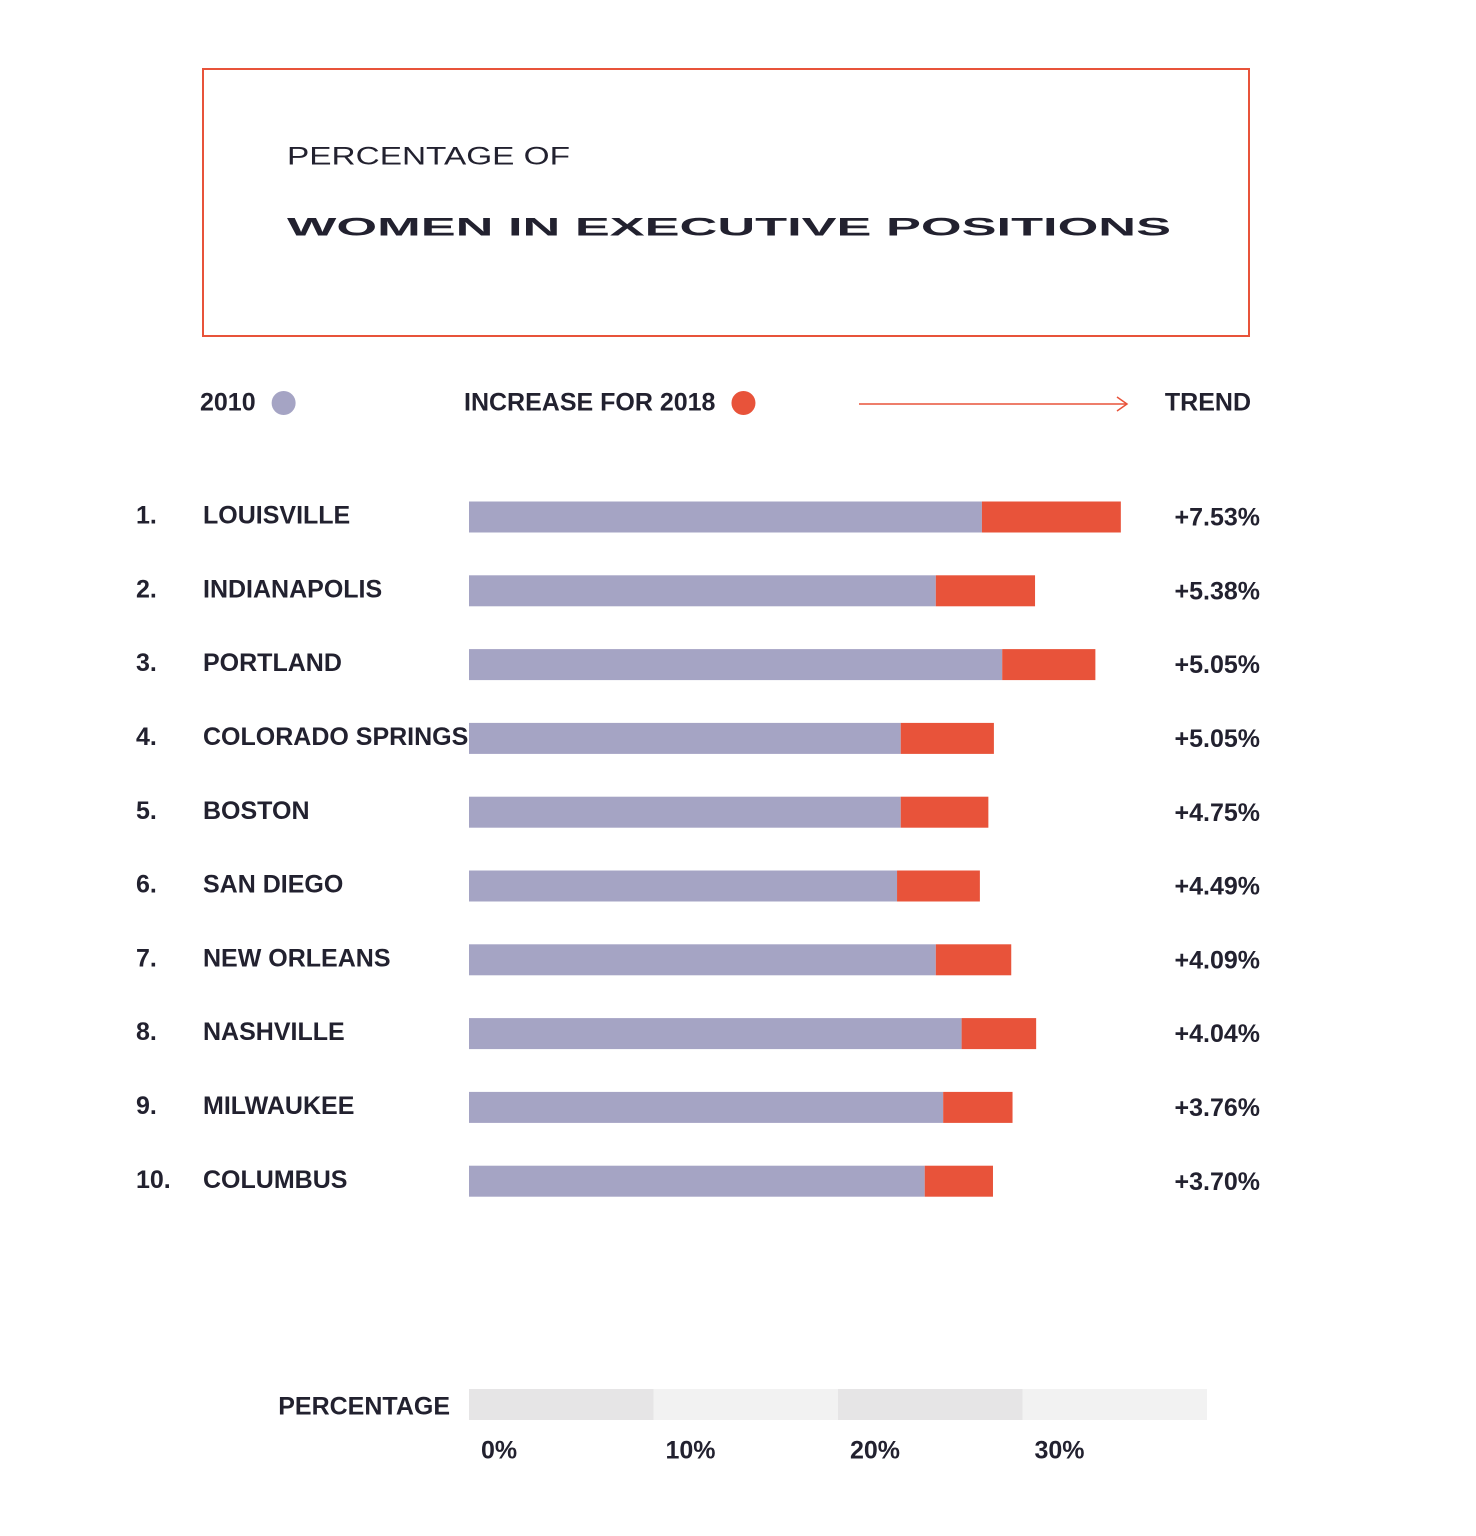  What do you see at coordinates (691, 1451) in the screenshot?
I see `x-tick-label: 10%` at bounding box center [691, 1451].